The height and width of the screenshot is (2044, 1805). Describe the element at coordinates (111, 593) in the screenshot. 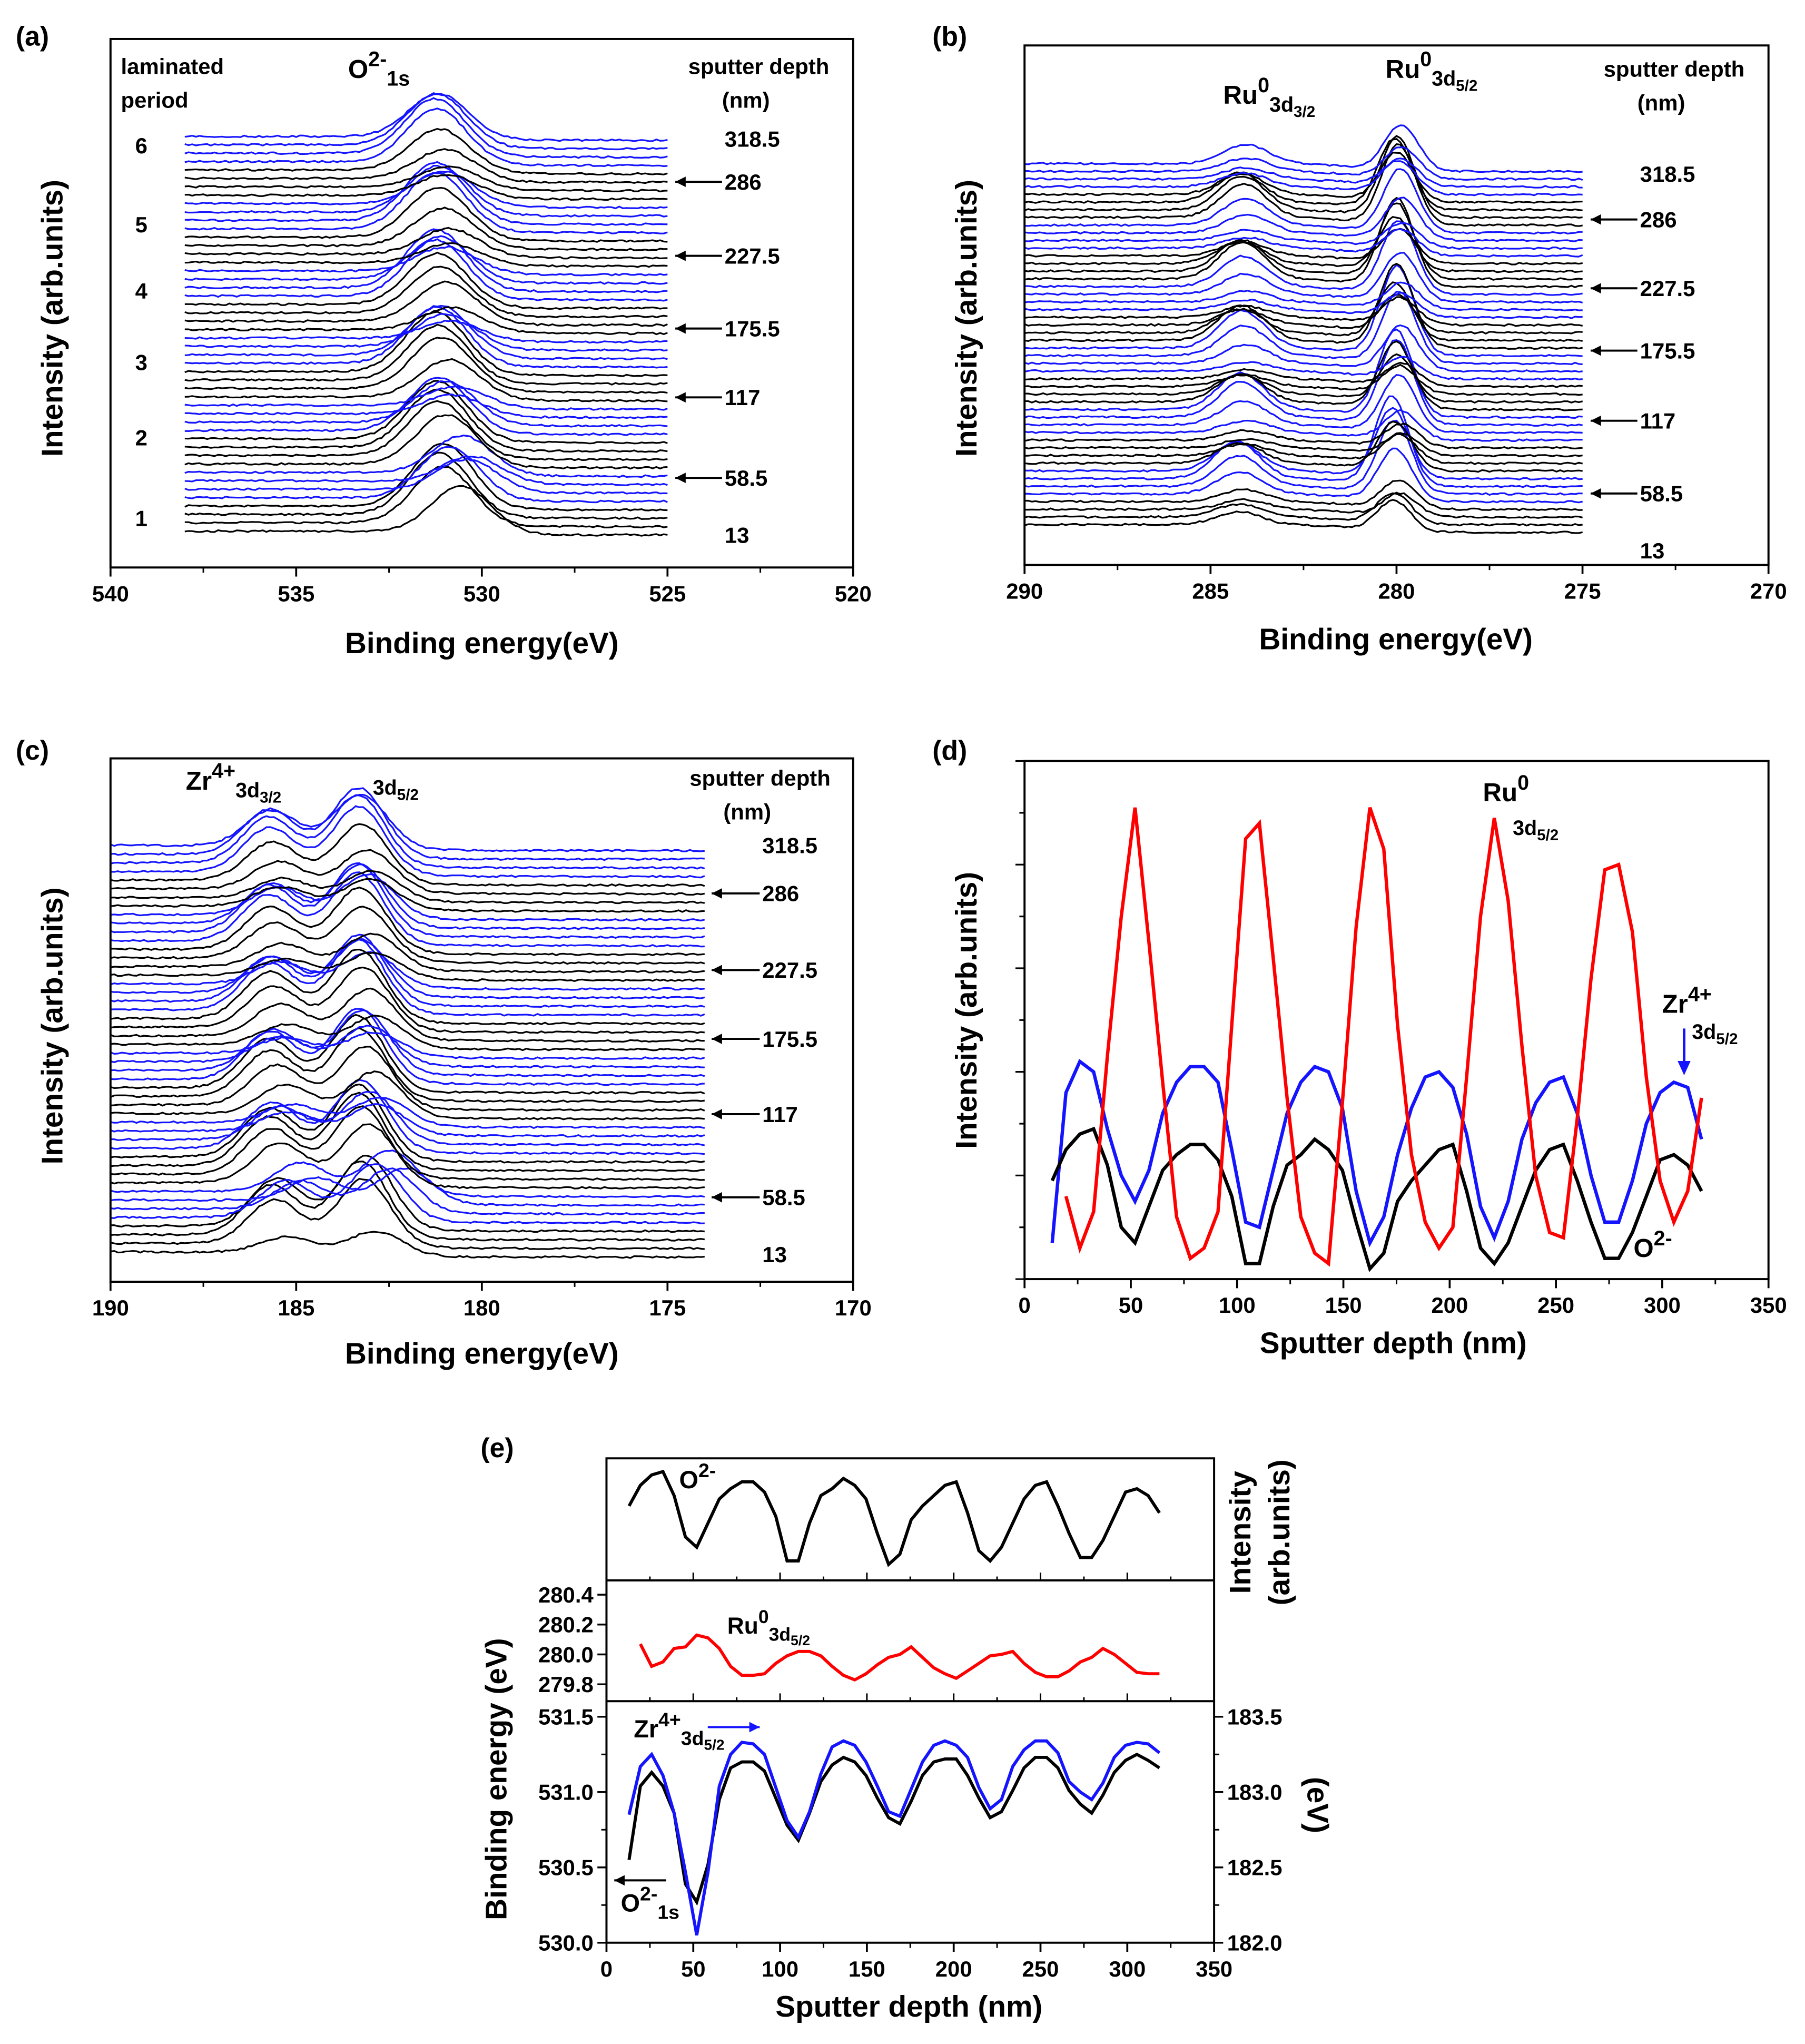

I see `x-tick-label: 540` at that location.